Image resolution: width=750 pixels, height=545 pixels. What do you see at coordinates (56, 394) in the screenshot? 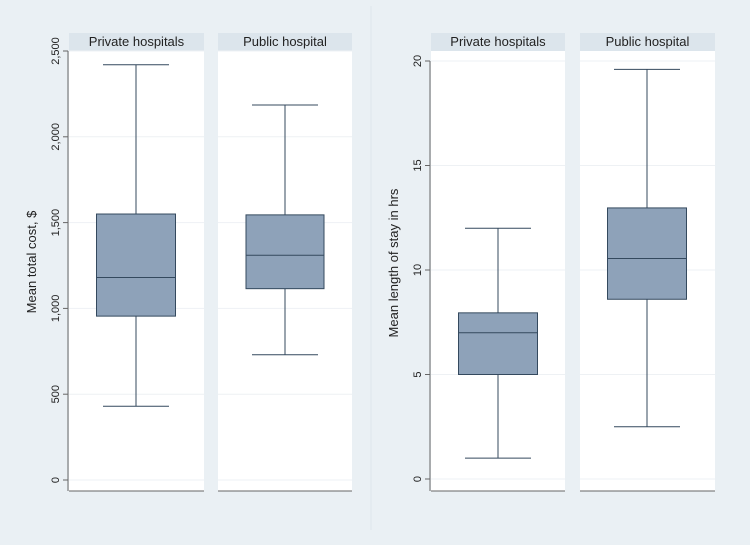
I see `y-tick-label: 500` at bounding box center [56, 394].